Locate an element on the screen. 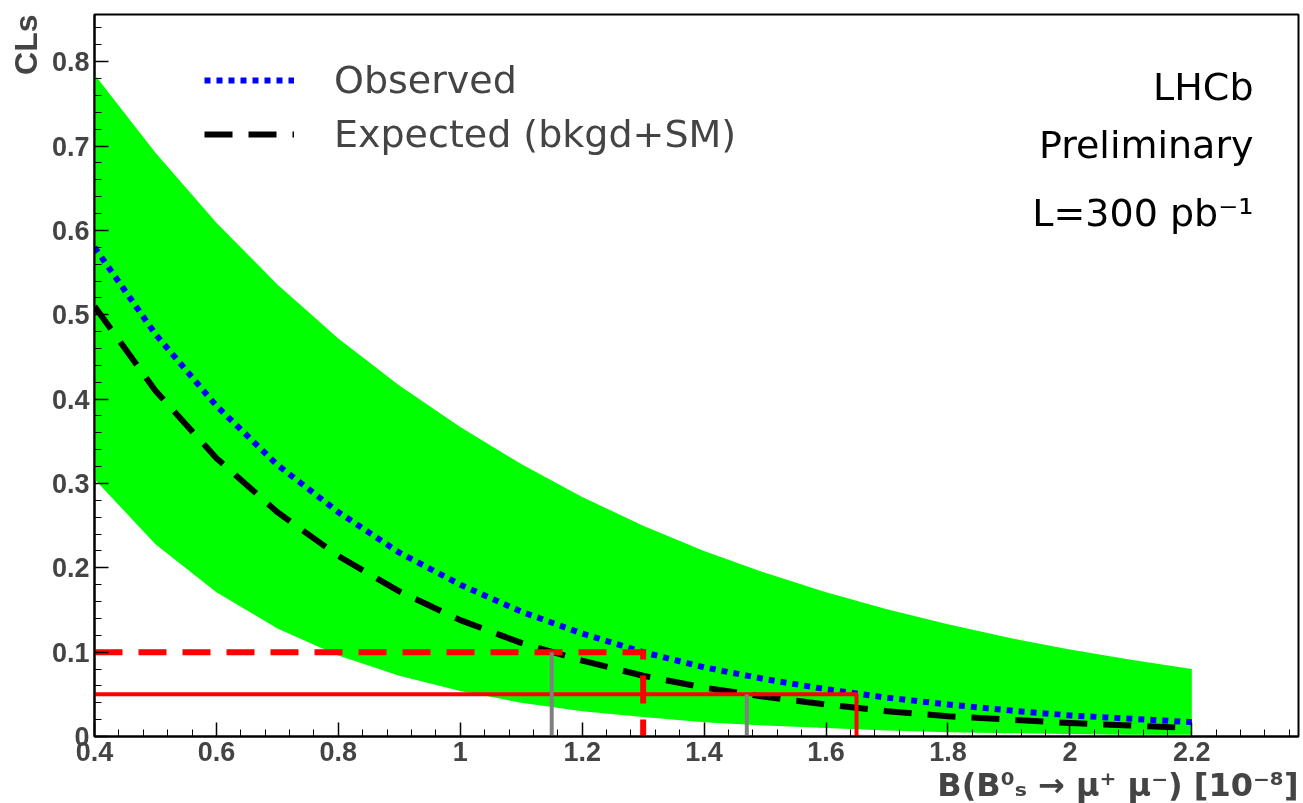 The image size is (1303, 803). annotation: L=300 pb⁻¹ is located at coordinates (1143, 212).